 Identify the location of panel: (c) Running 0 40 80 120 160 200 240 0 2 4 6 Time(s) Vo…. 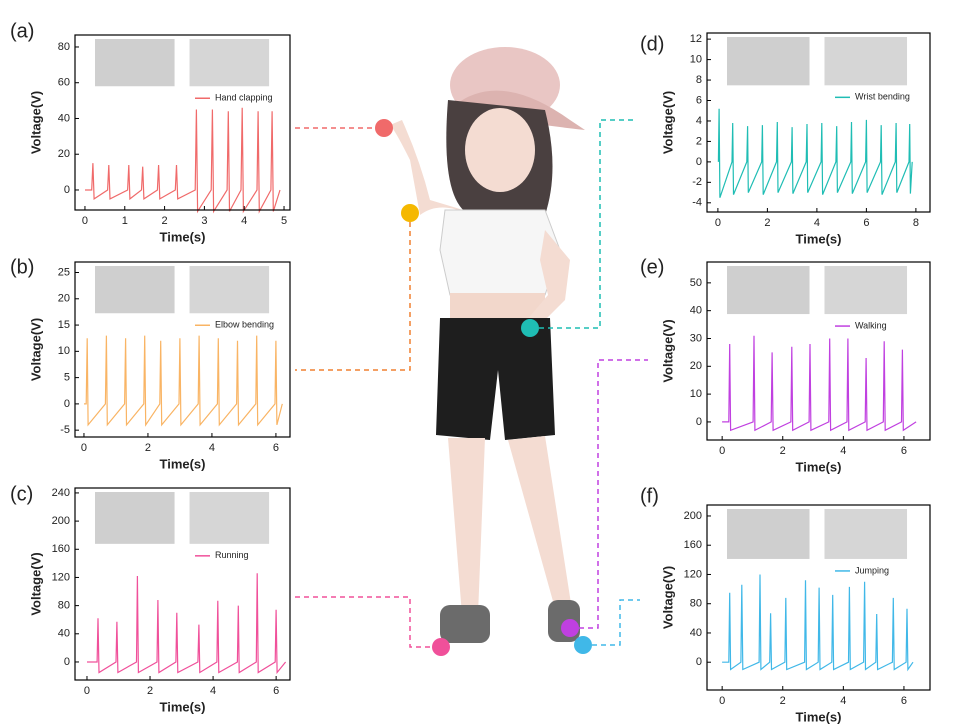
(150, 598).